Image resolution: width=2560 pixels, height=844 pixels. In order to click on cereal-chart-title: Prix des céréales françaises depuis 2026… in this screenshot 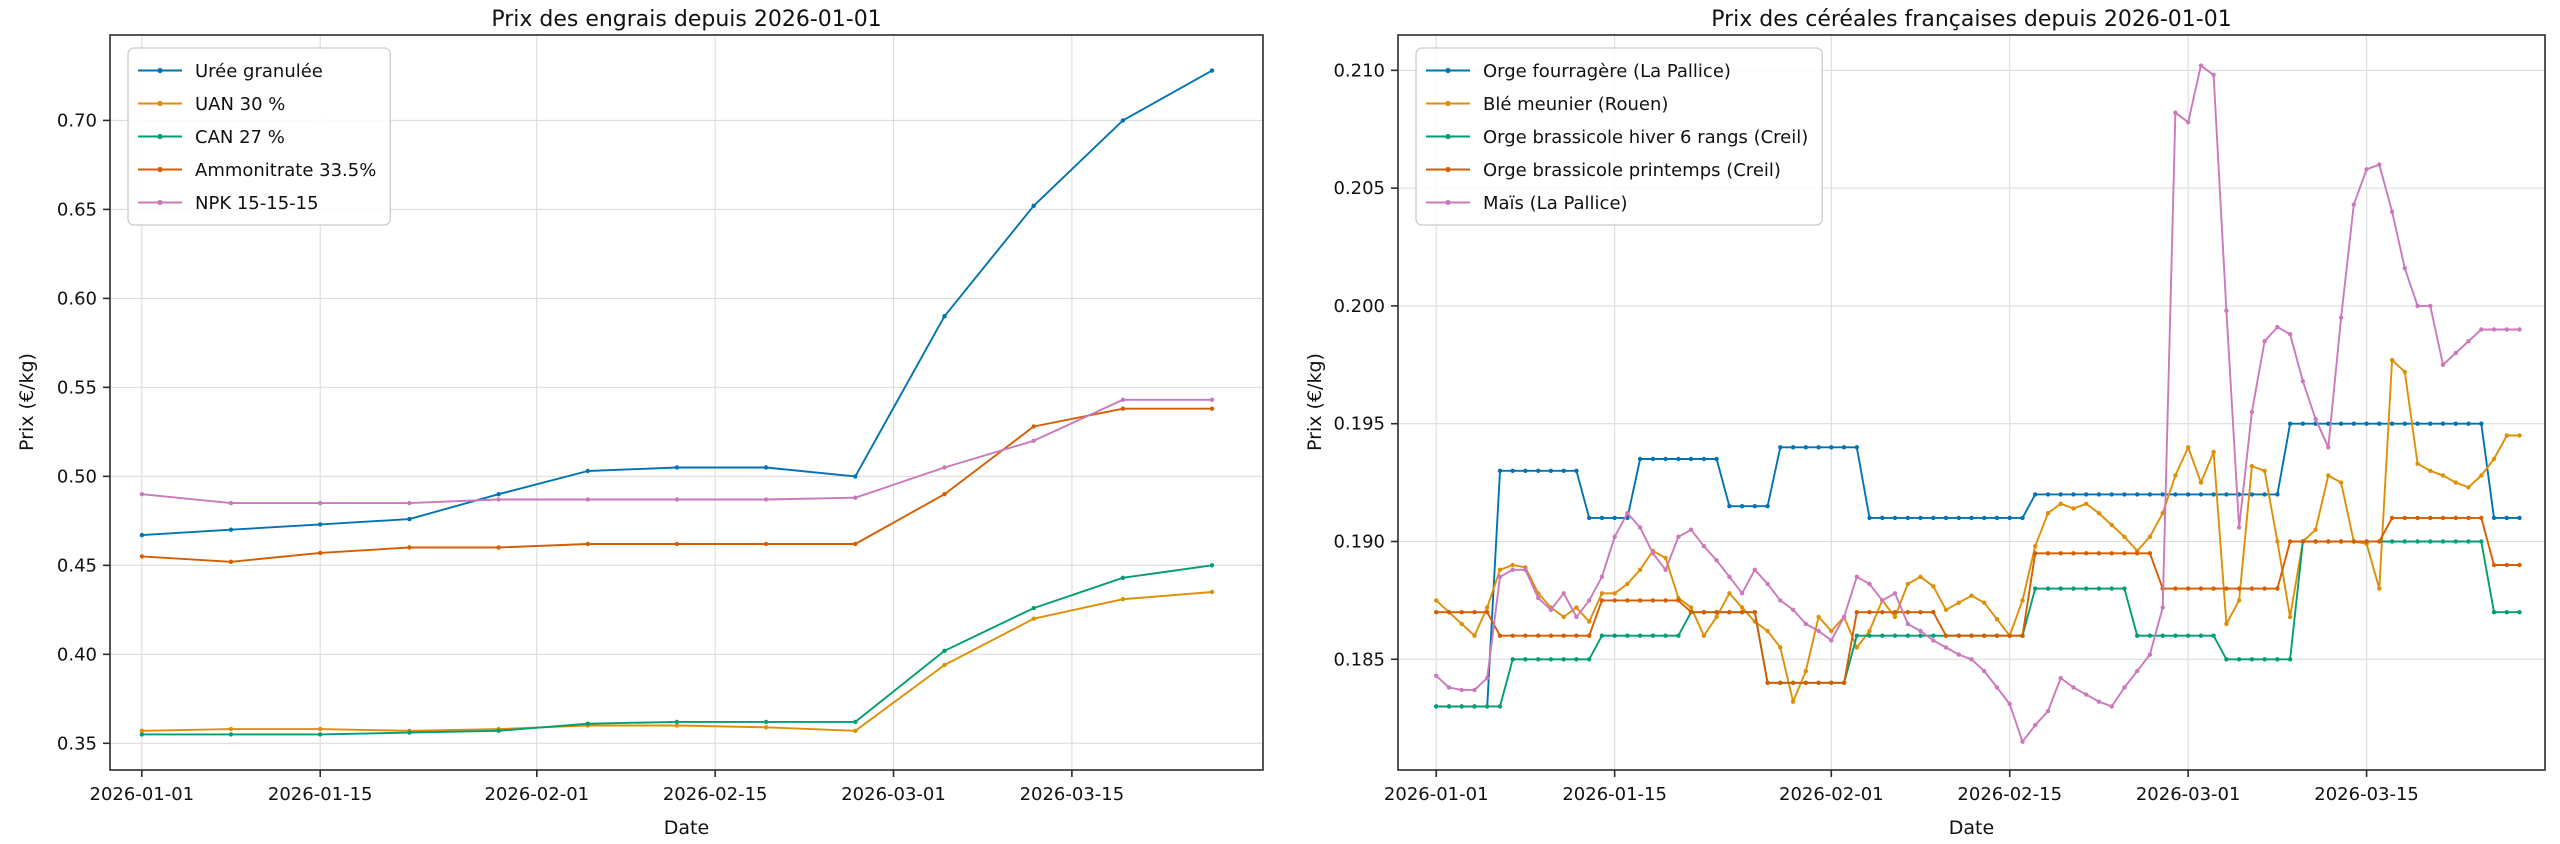, I will do `click(1971, 19)`.